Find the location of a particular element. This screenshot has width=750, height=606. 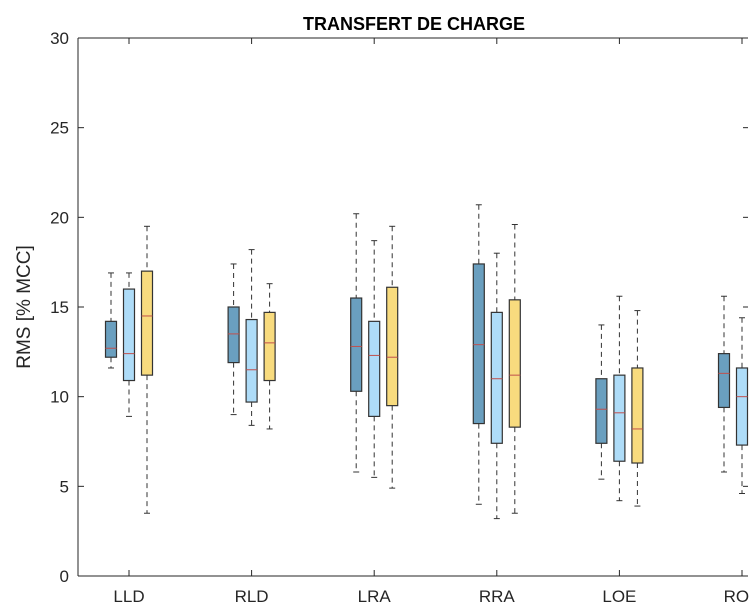

y-tick-label: 0 is located at coordinates (64, 576).